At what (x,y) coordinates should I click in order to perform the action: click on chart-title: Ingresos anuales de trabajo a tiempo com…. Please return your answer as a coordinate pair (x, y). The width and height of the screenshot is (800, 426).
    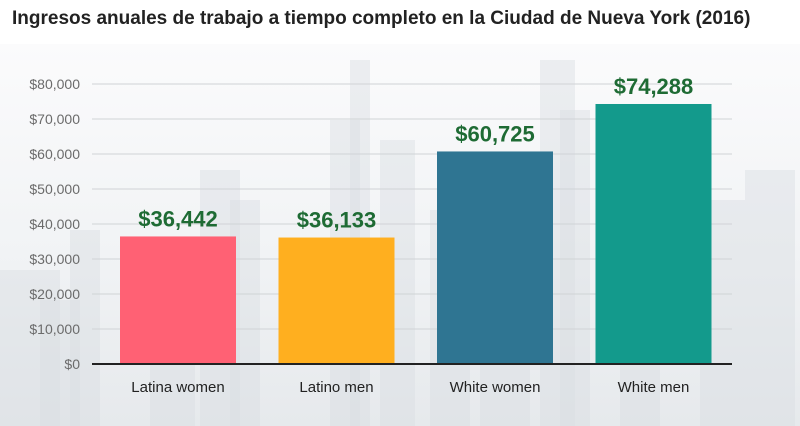
    Looking at the image, I should click on (381, 18).